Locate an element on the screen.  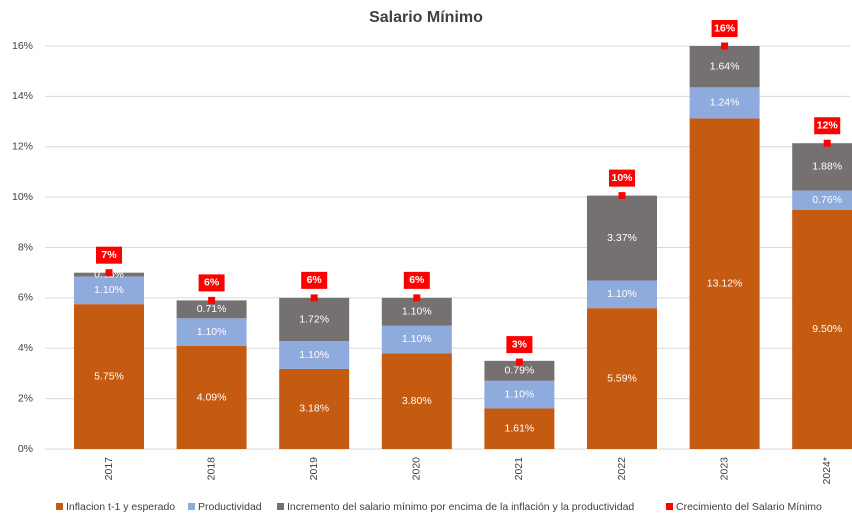
x-tick-label: 2017 is located at coordinates (109, 469).